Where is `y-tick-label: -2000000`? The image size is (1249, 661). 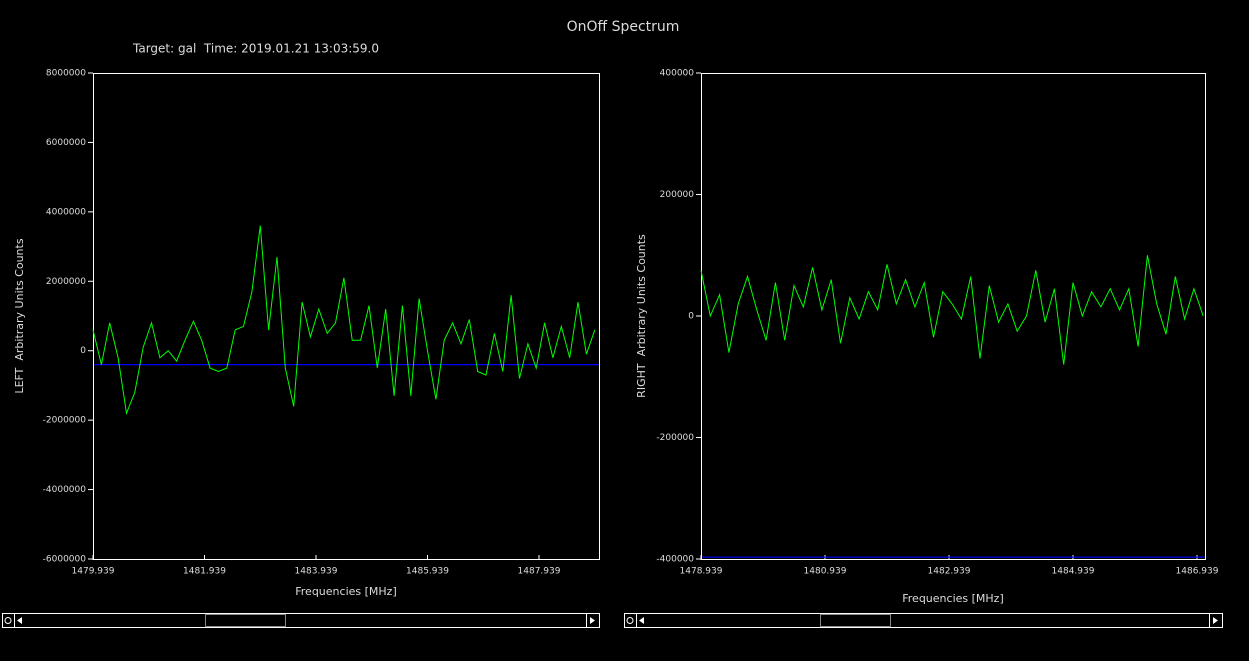
y-tick-label: -2000000 is located at coordinates (65, 421).